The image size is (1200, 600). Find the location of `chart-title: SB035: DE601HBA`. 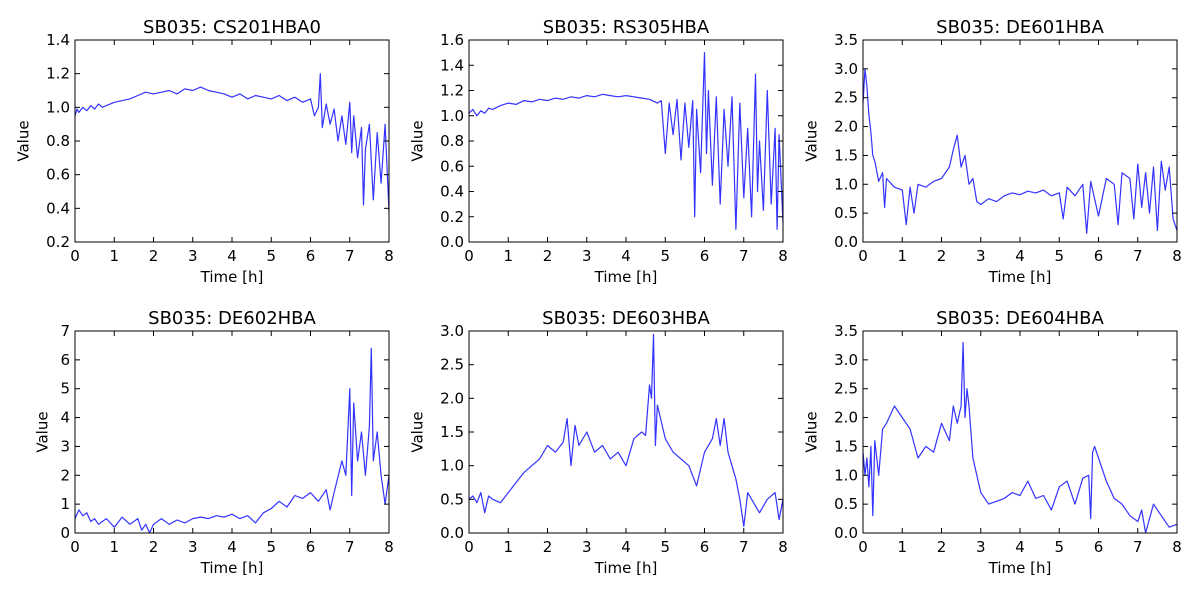

chart-title: SB035: DE601HBA is located at coordinates (1020, 27).